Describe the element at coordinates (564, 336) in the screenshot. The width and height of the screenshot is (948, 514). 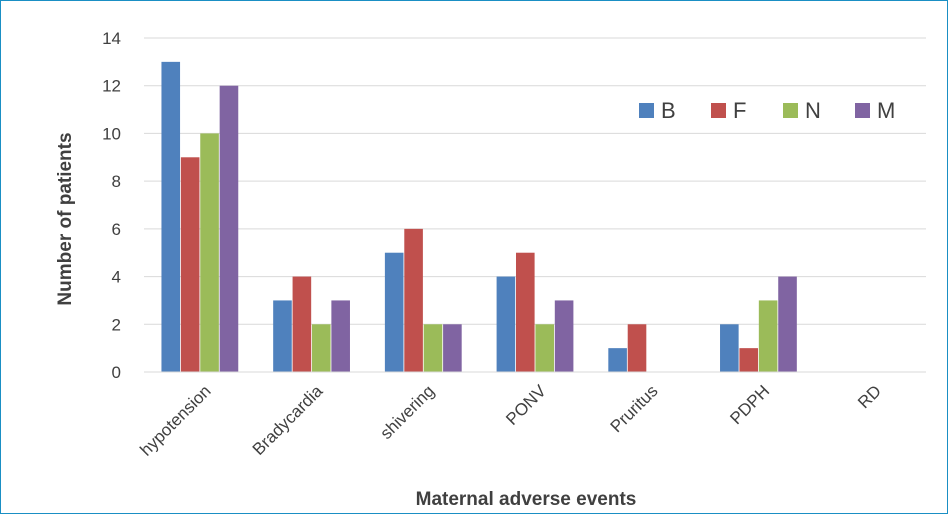
I see `bar-M-PONV` at that location.